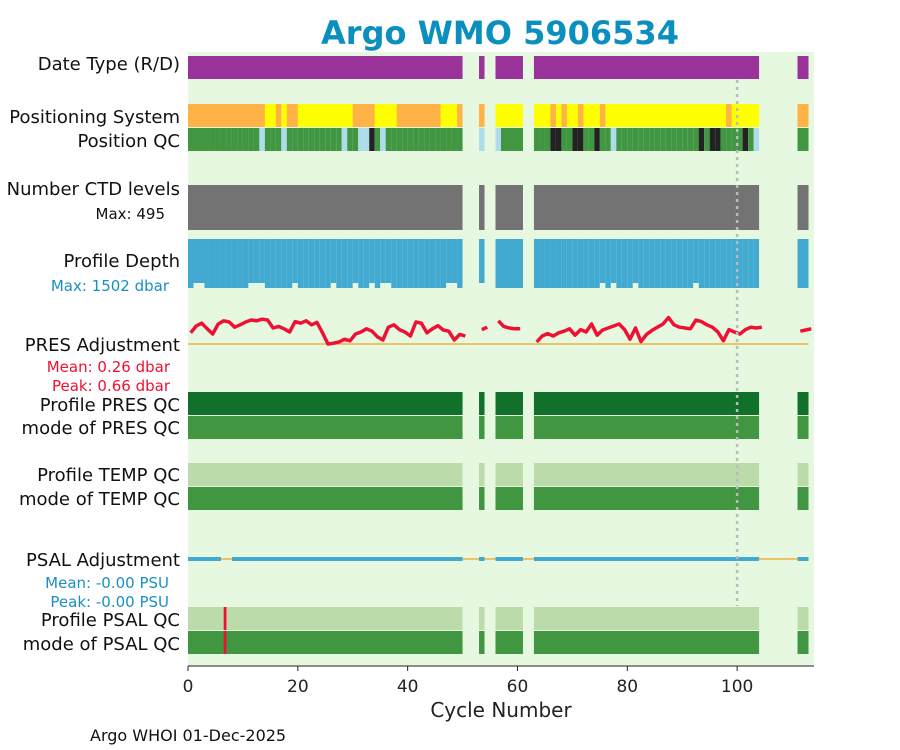  Describe the element at coordinates (108, 475) in the screenshot. I see `row-label-profile-temp-qc: Profile TEMP QC` at that location.